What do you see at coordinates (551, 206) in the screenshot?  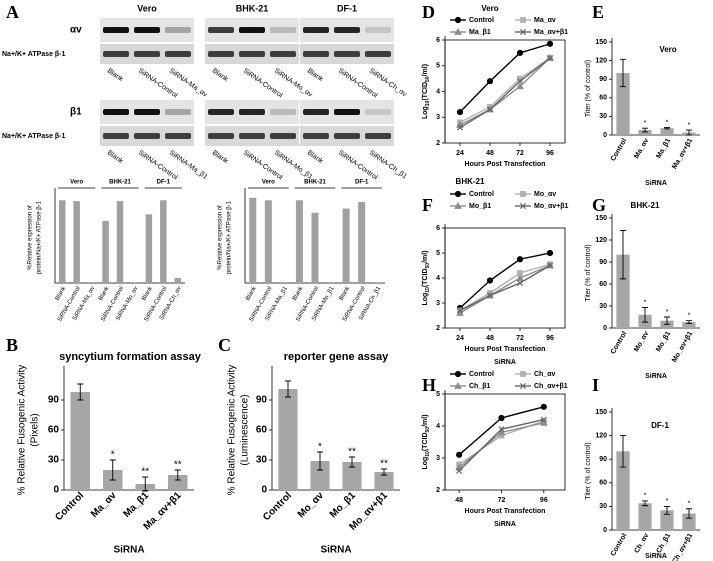 I see `legend-label: Mo_αv+β1` at bounding box center [551, 206].